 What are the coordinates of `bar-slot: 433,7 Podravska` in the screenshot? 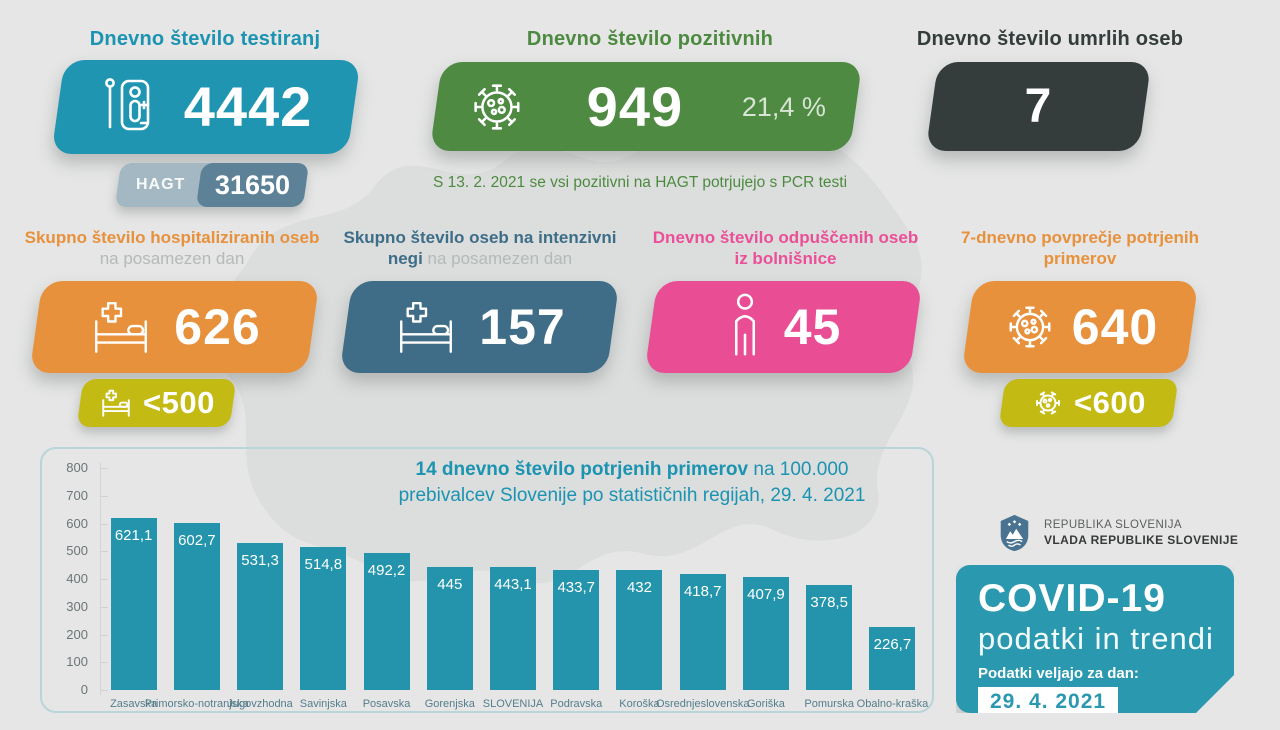 It's located at (576, 589).